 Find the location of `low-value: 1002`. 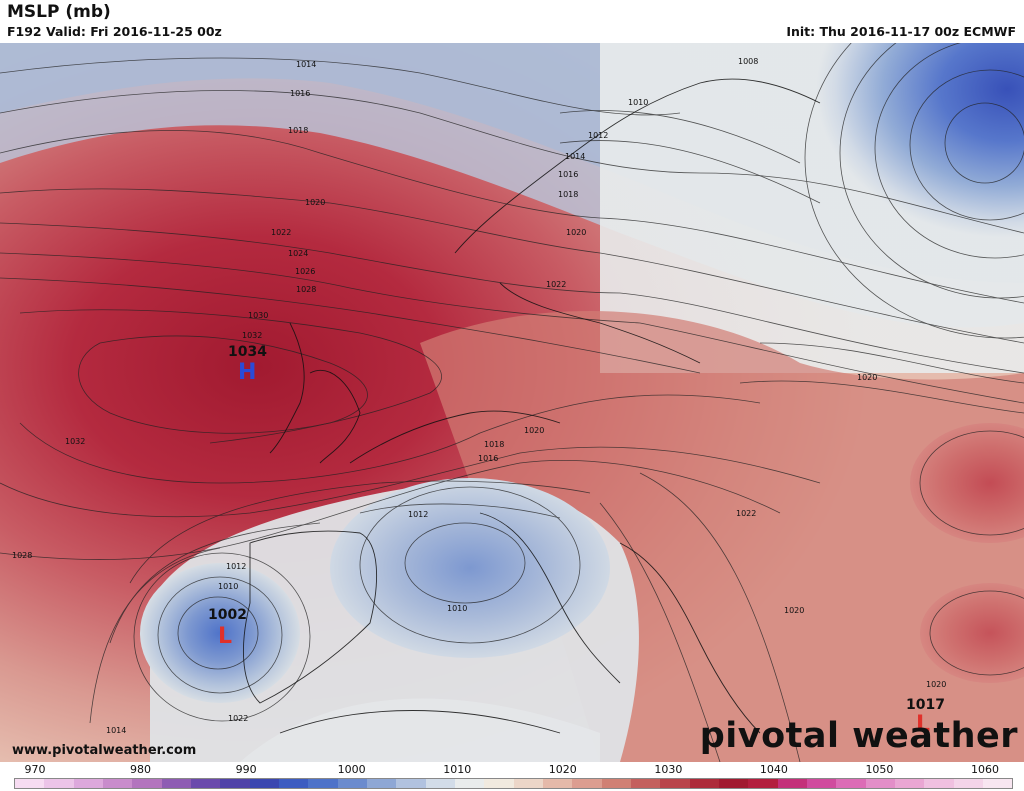

low-value: 1002 is located at coordinates (227, 615).